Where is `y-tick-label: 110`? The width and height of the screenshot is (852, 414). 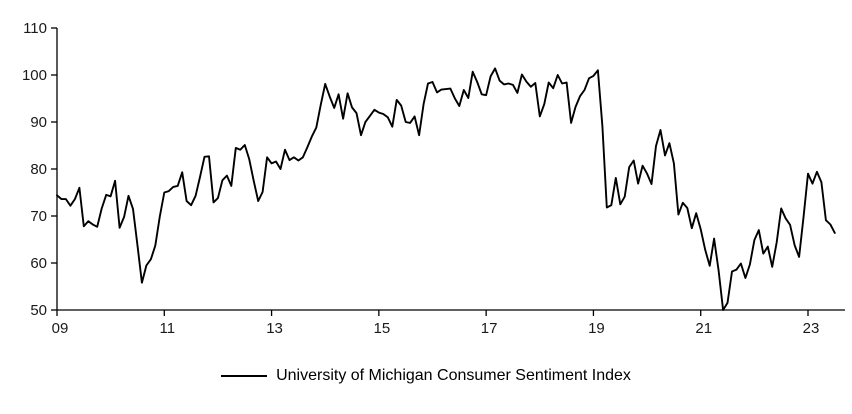
y-tick-label: 110 is located at coordinates (35, 28).